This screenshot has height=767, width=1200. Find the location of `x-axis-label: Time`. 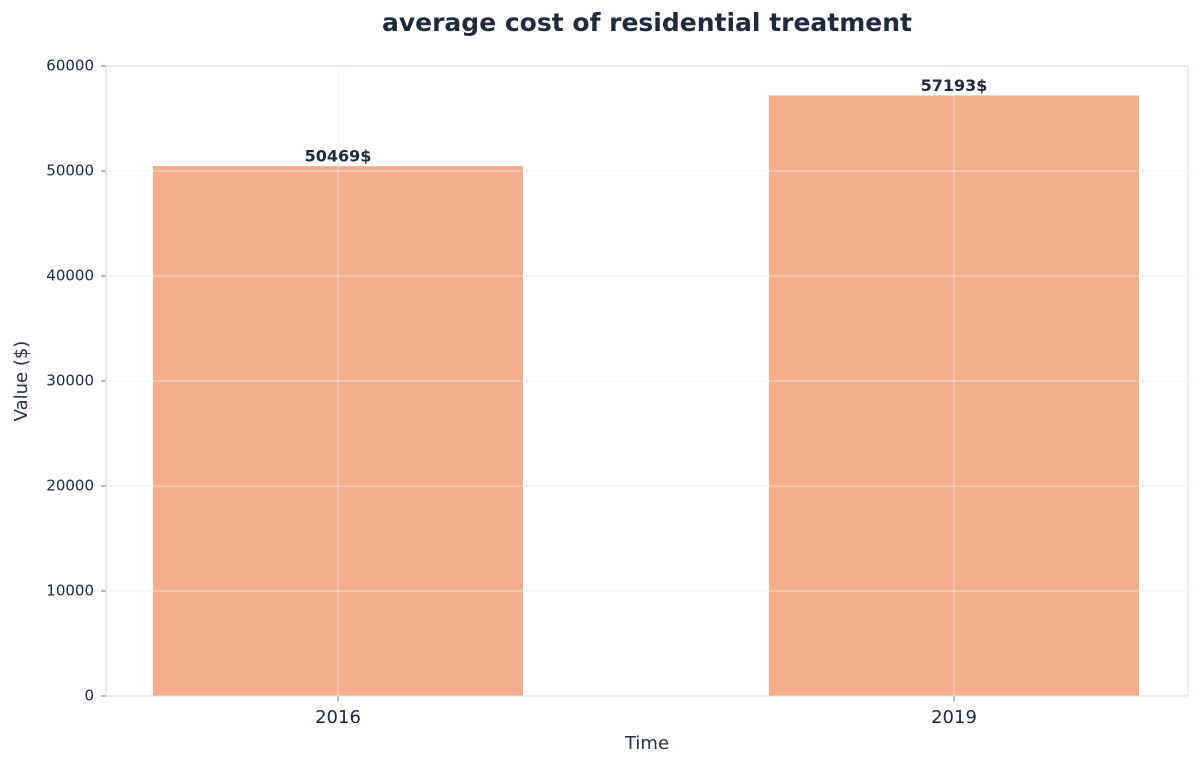

x-axis-label: Time is located at coordinates (646, 743).